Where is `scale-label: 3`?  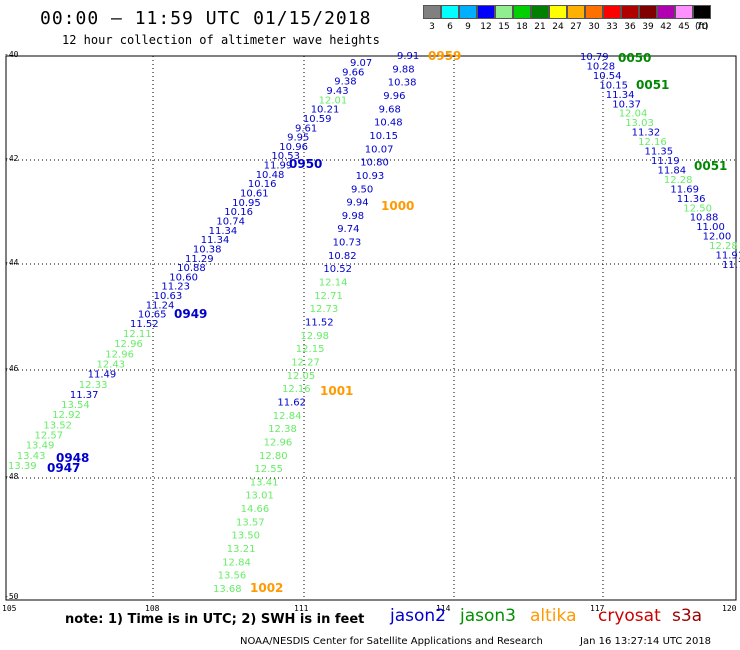
scale-label: 3 is located at coordinates (432, 27).